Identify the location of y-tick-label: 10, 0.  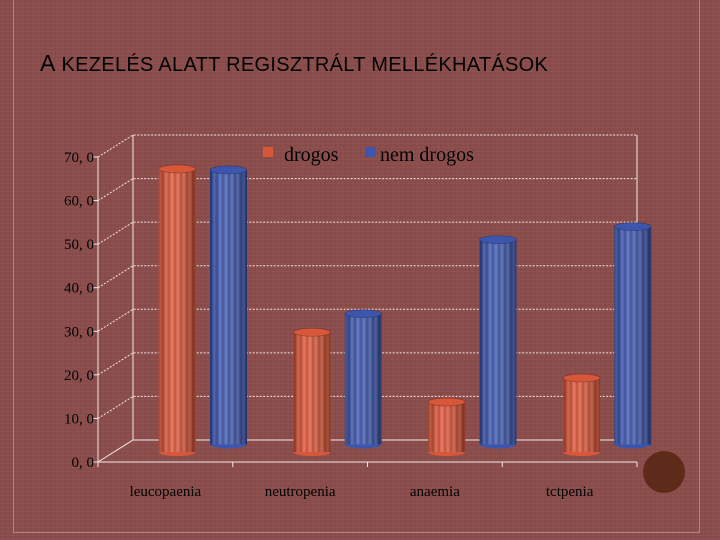
(79, 419).